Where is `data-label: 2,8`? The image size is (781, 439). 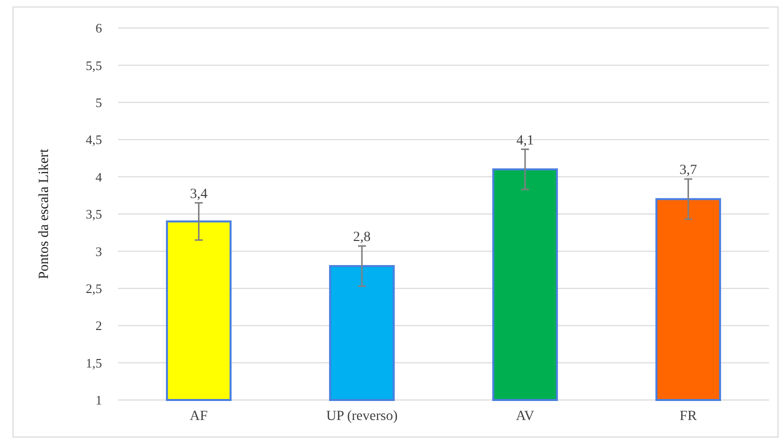 data-label: 2,8 is located at coordinates (362, 237).